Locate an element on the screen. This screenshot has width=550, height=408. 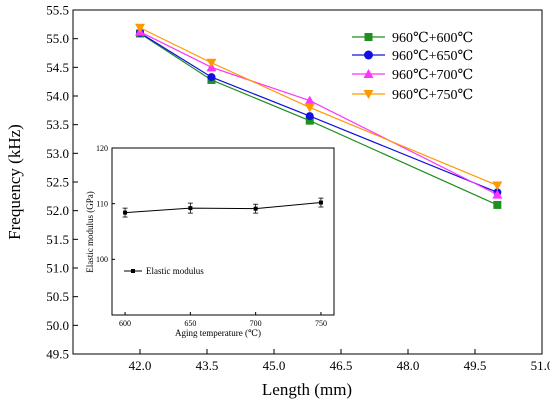
inset-y-axis: 100 110 120 is located at coordinates (105, 204).